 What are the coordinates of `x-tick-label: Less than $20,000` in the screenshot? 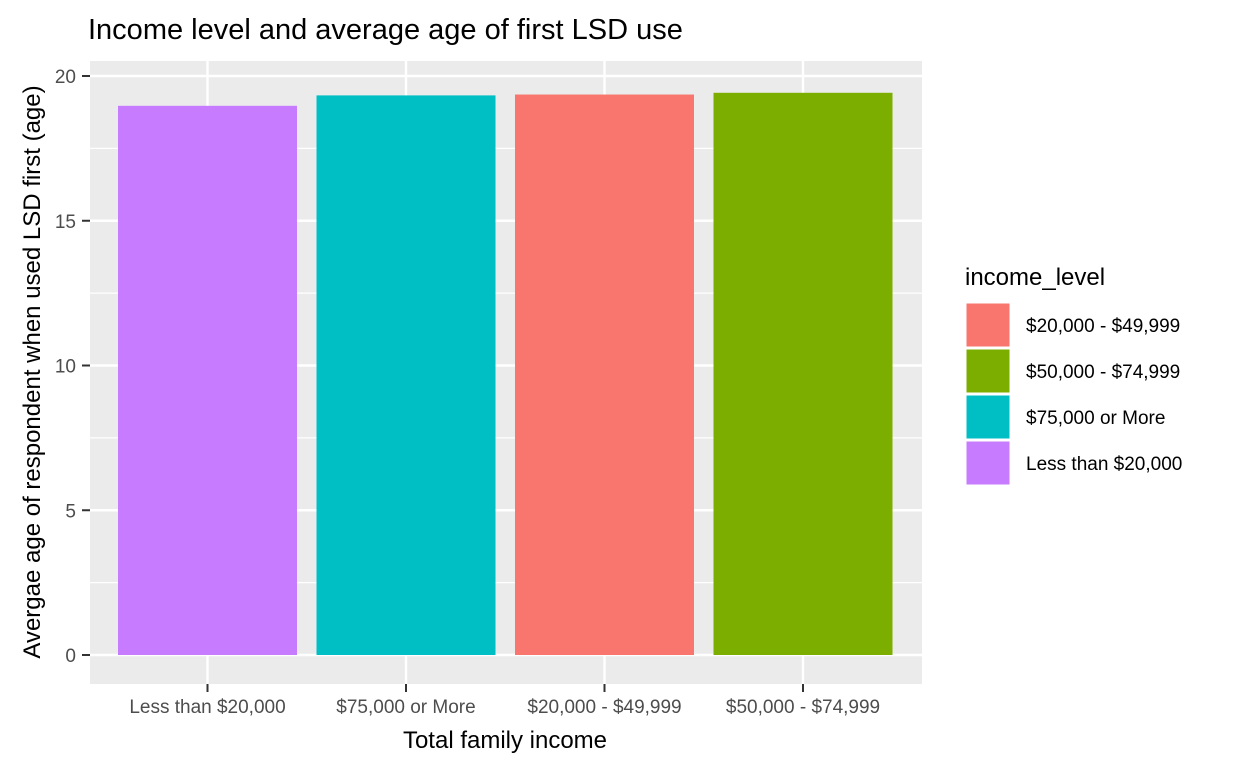 It's located at (207, 707).